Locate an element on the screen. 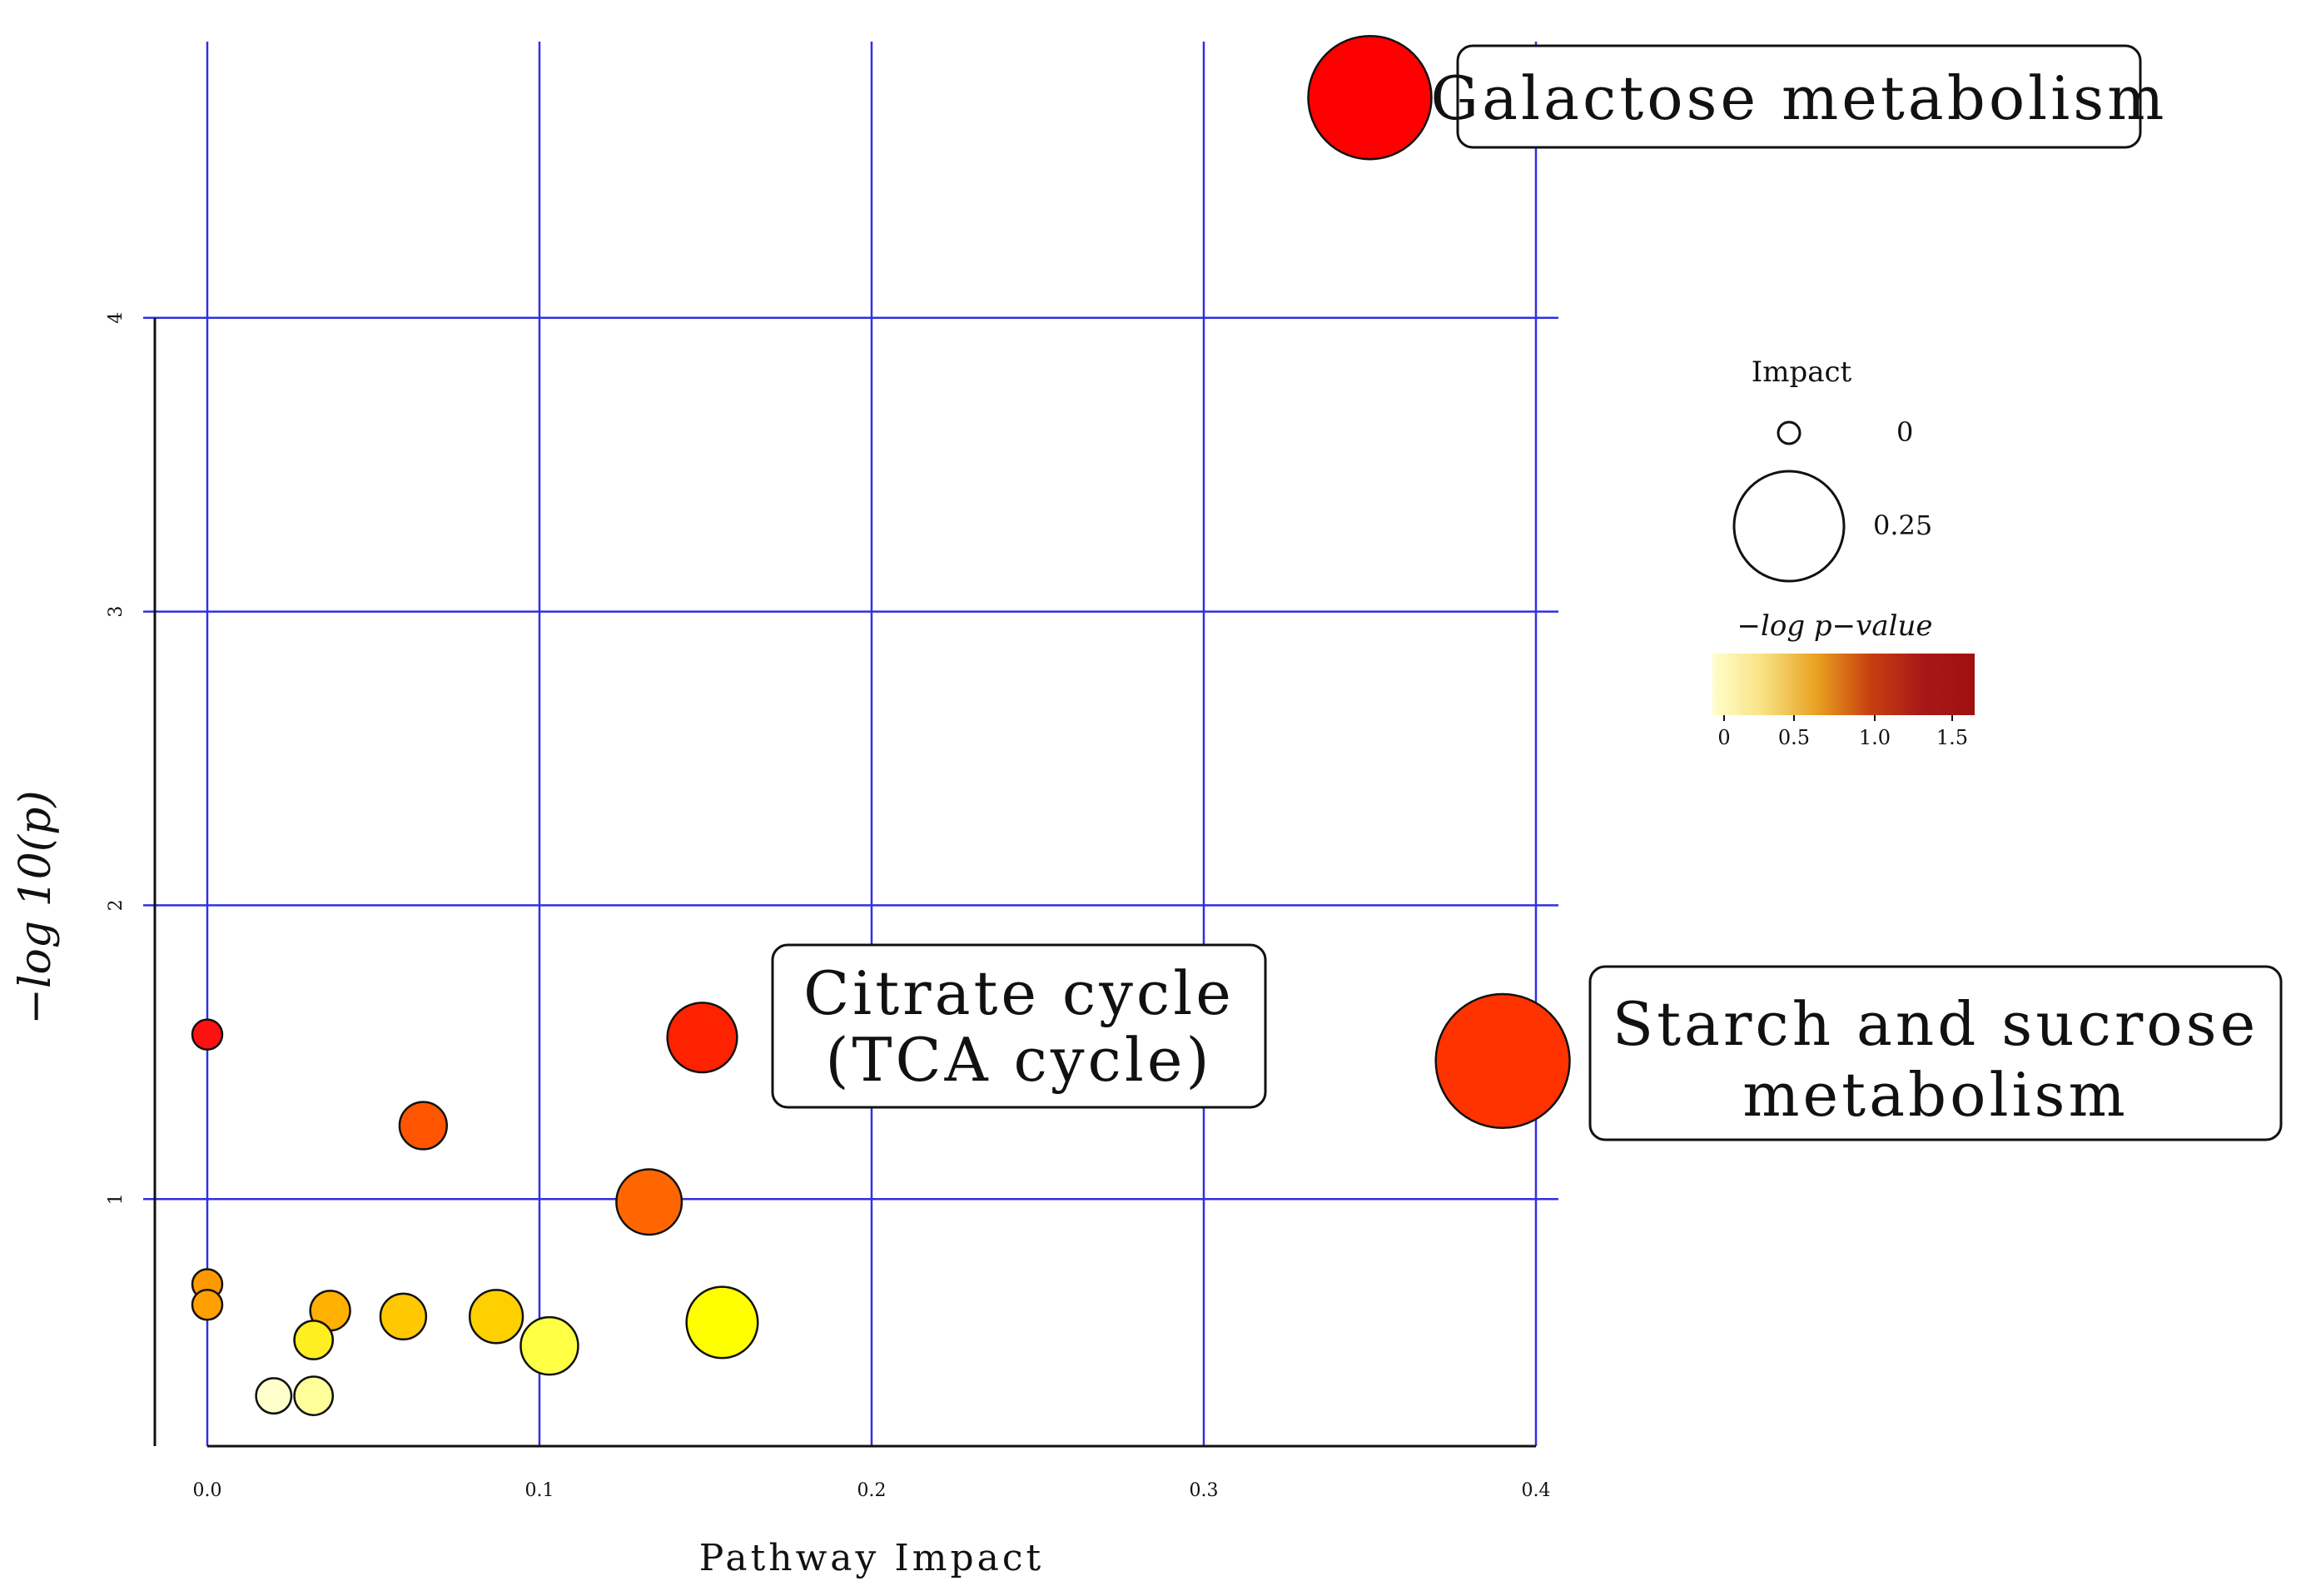  x-tick-label: 0.4 is located at coordinates (1536, 1490).